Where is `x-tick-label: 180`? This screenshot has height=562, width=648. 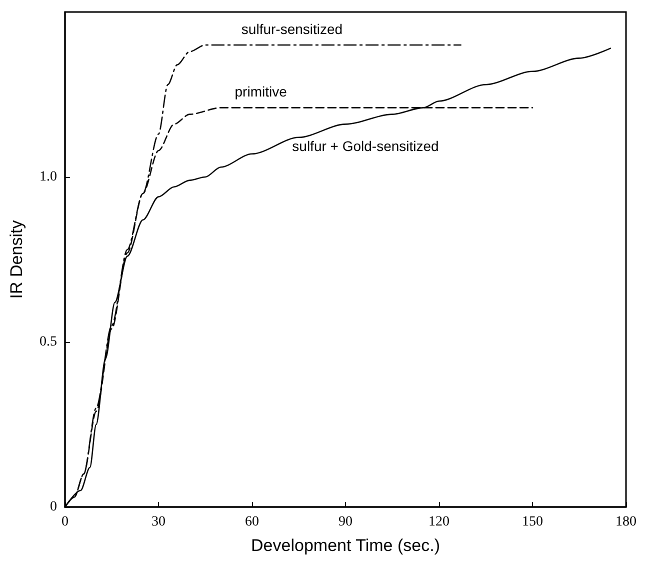
x-tick-label: 180 is located at coordinates (626, 522).